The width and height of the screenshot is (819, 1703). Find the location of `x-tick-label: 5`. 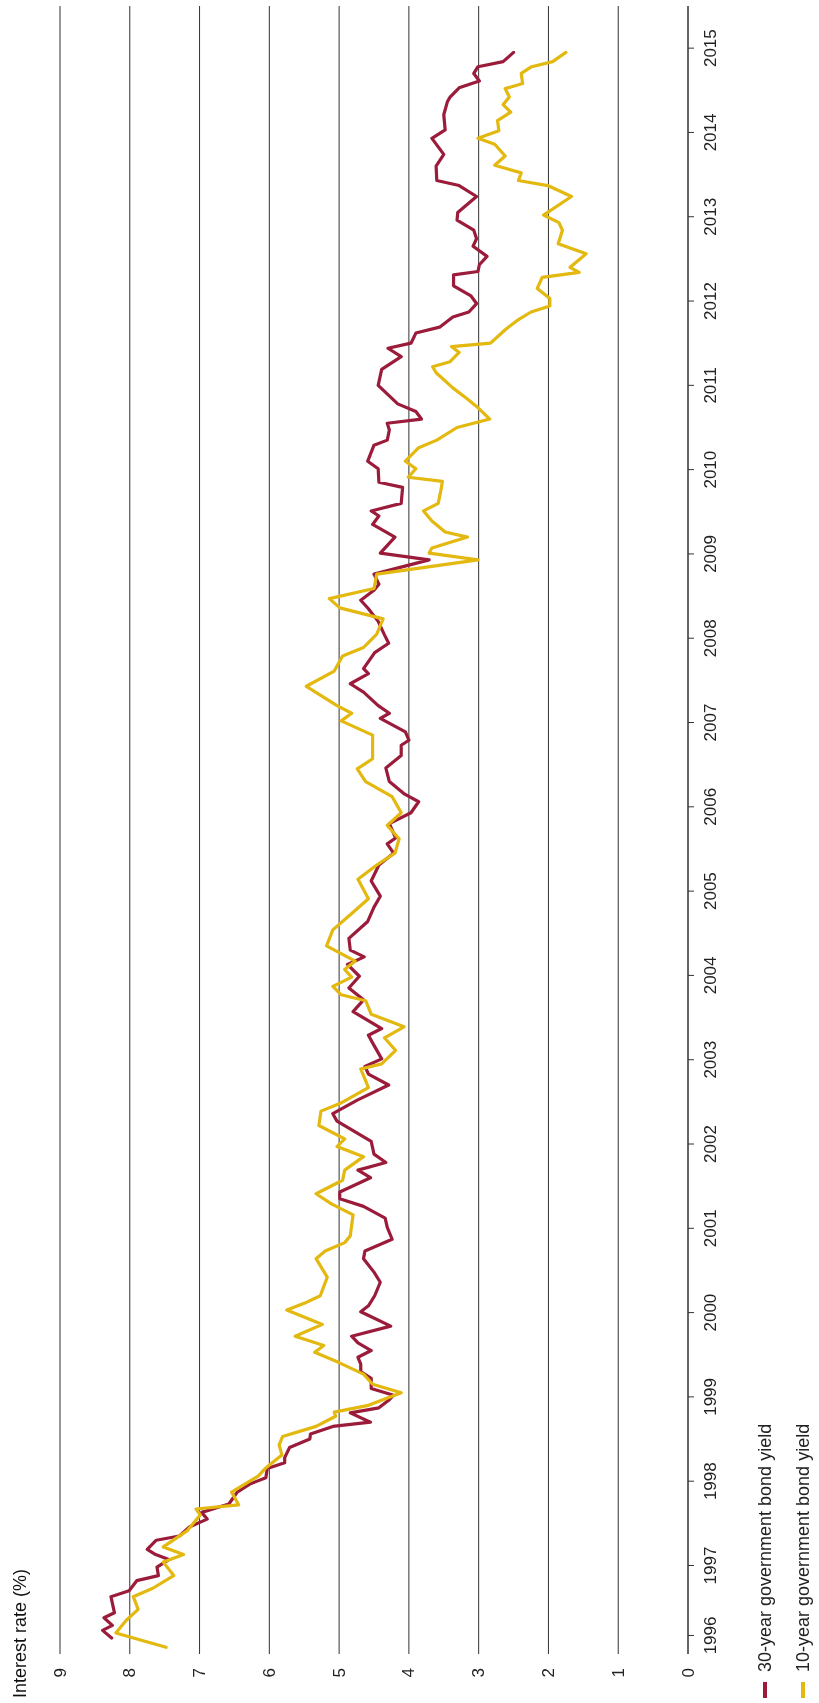

x-tick-label: 5 is located at coordinates (339, 1673).